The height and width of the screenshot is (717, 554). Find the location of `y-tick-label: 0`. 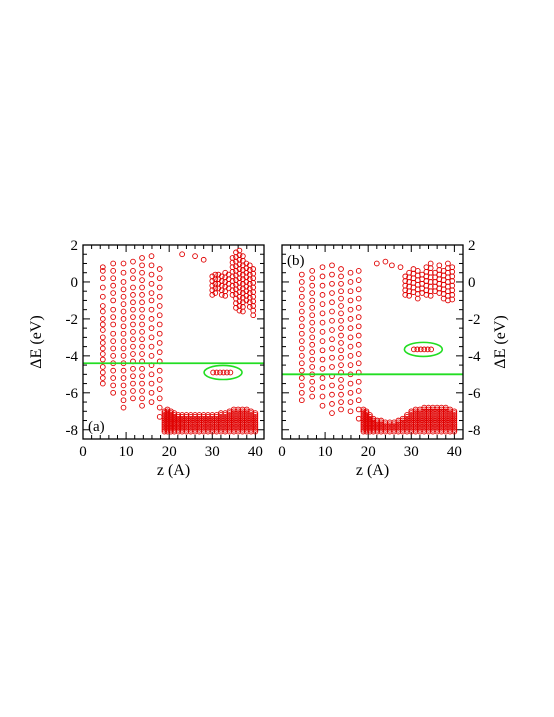

y-tick-label: 0 is located at coordinates (472, 283).